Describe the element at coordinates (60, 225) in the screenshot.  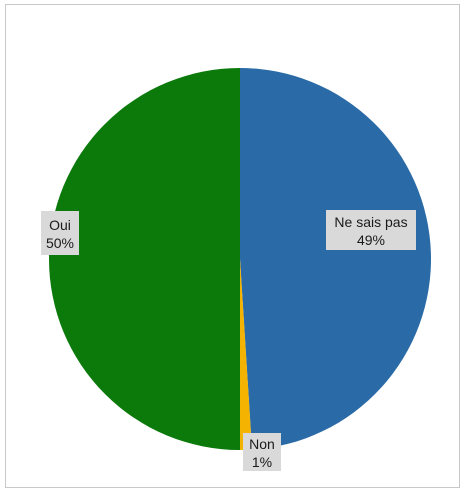
I see `data-label-category: Oui` at that location.